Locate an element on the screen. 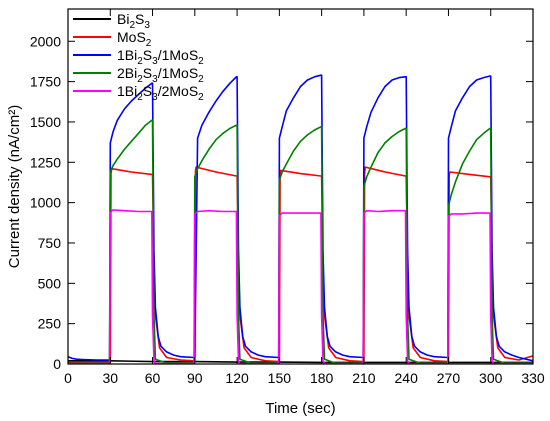 Image resolution: width=550 pixels, height=421 pixels. x-axis-title: Time (sec) is located at coordinates (300, 408).